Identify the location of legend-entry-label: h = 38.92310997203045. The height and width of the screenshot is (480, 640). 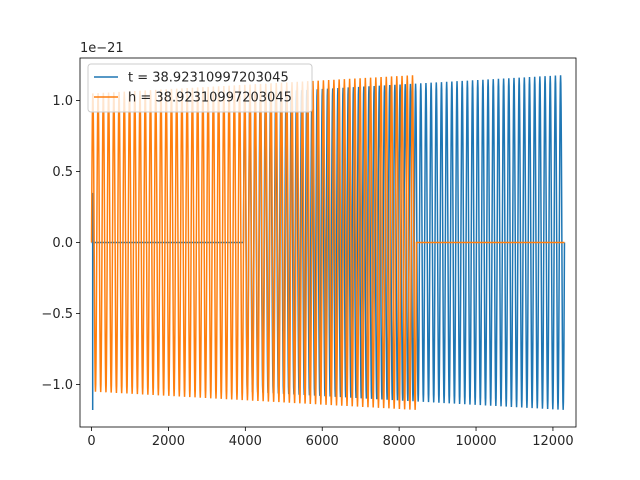
(210, 98).